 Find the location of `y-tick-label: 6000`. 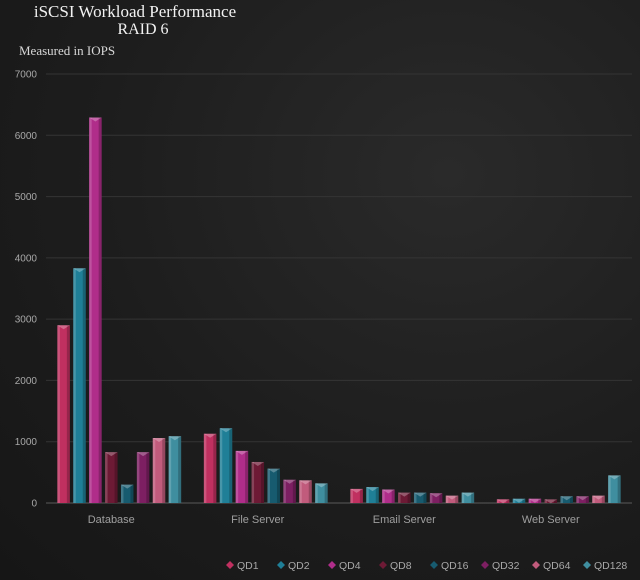

y-tick-label: 6000 is located at coordinates (26, 136).